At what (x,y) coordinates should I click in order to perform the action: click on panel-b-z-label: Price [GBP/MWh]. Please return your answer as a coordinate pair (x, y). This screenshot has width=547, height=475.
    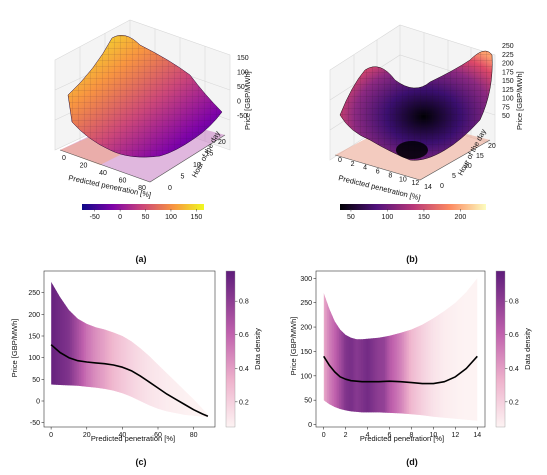
    Looking at the image, I should click on (519, 100).